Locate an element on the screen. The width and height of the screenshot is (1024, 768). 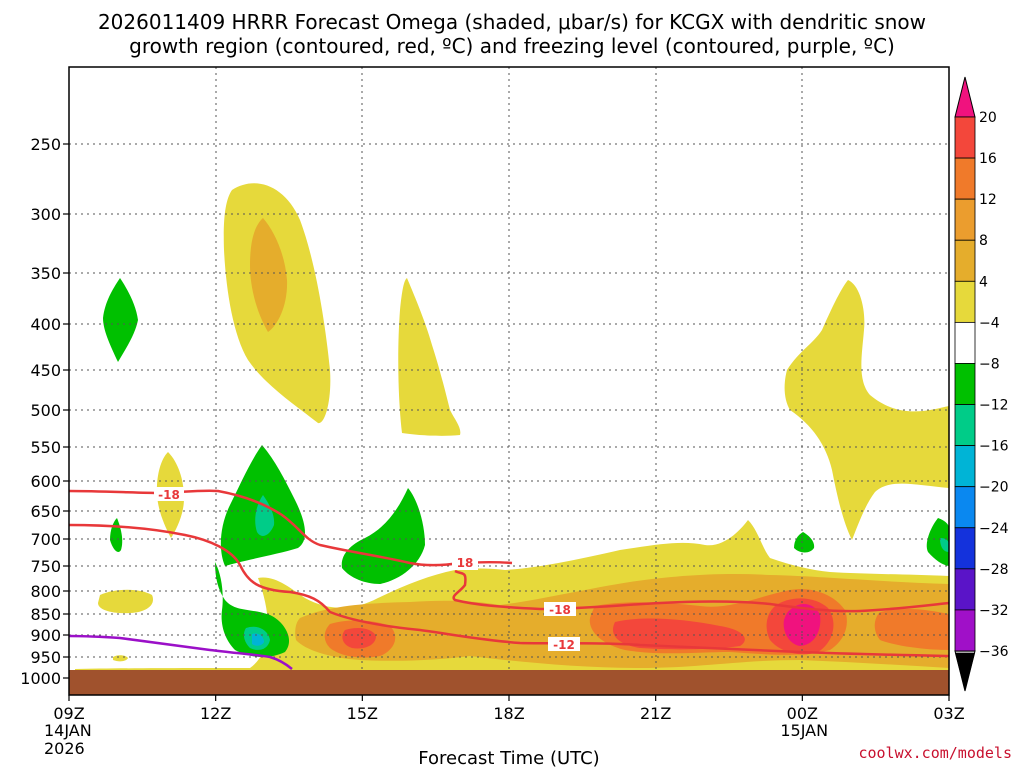
y-tick-label: 900 is located at coordinates (45, 635).